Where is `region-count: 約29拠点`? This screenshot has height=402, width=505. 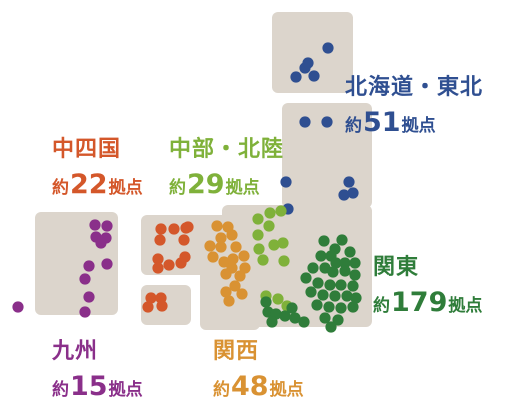 region-count: 約29拠点 is located at coordinates (214, 184).